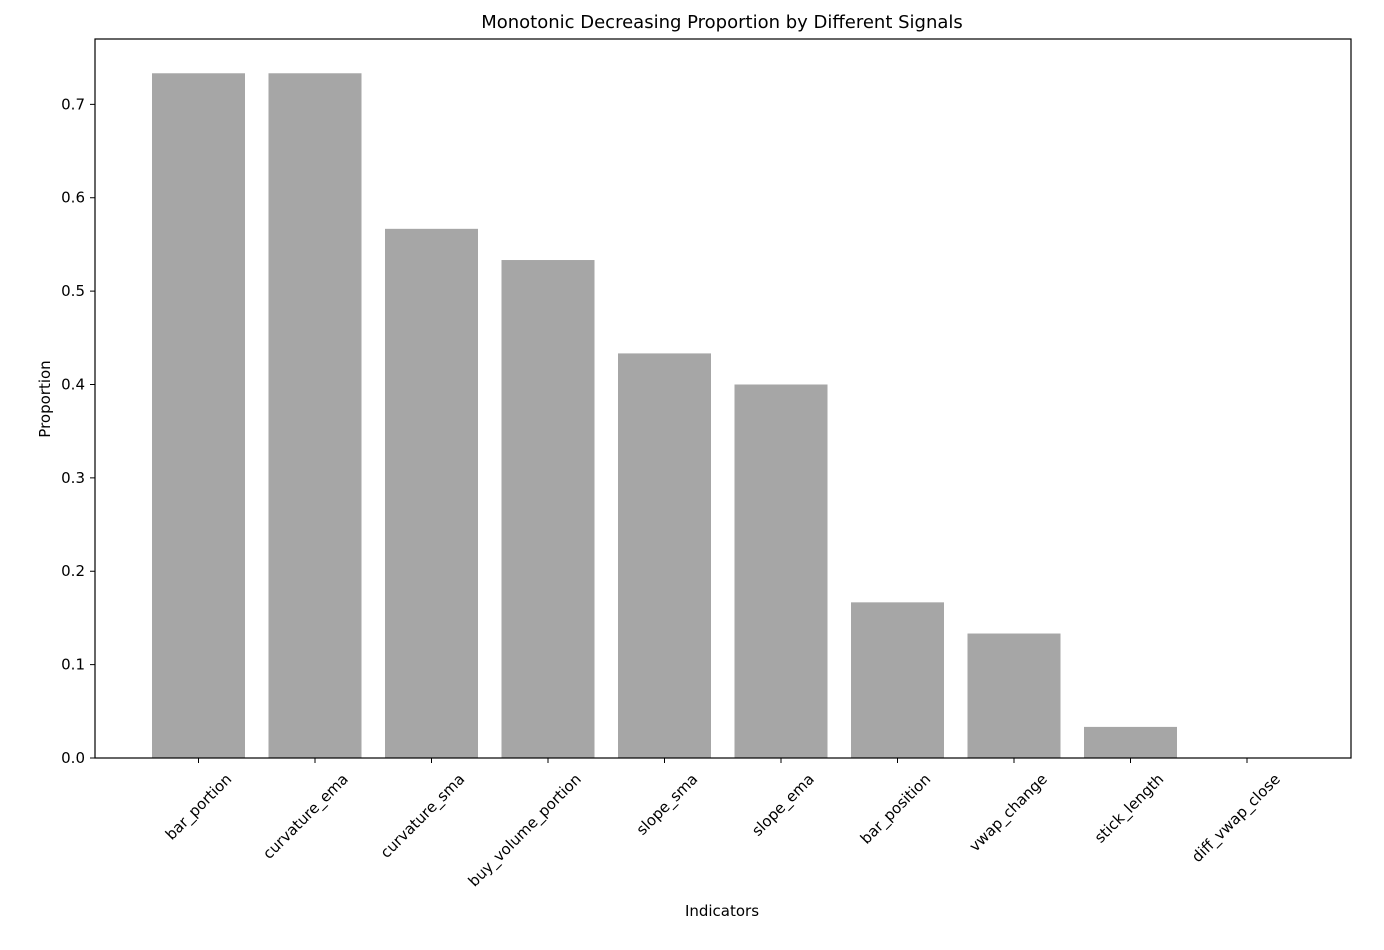  I want to click on x-tick-label: curvature_sma, so click(423, 816).